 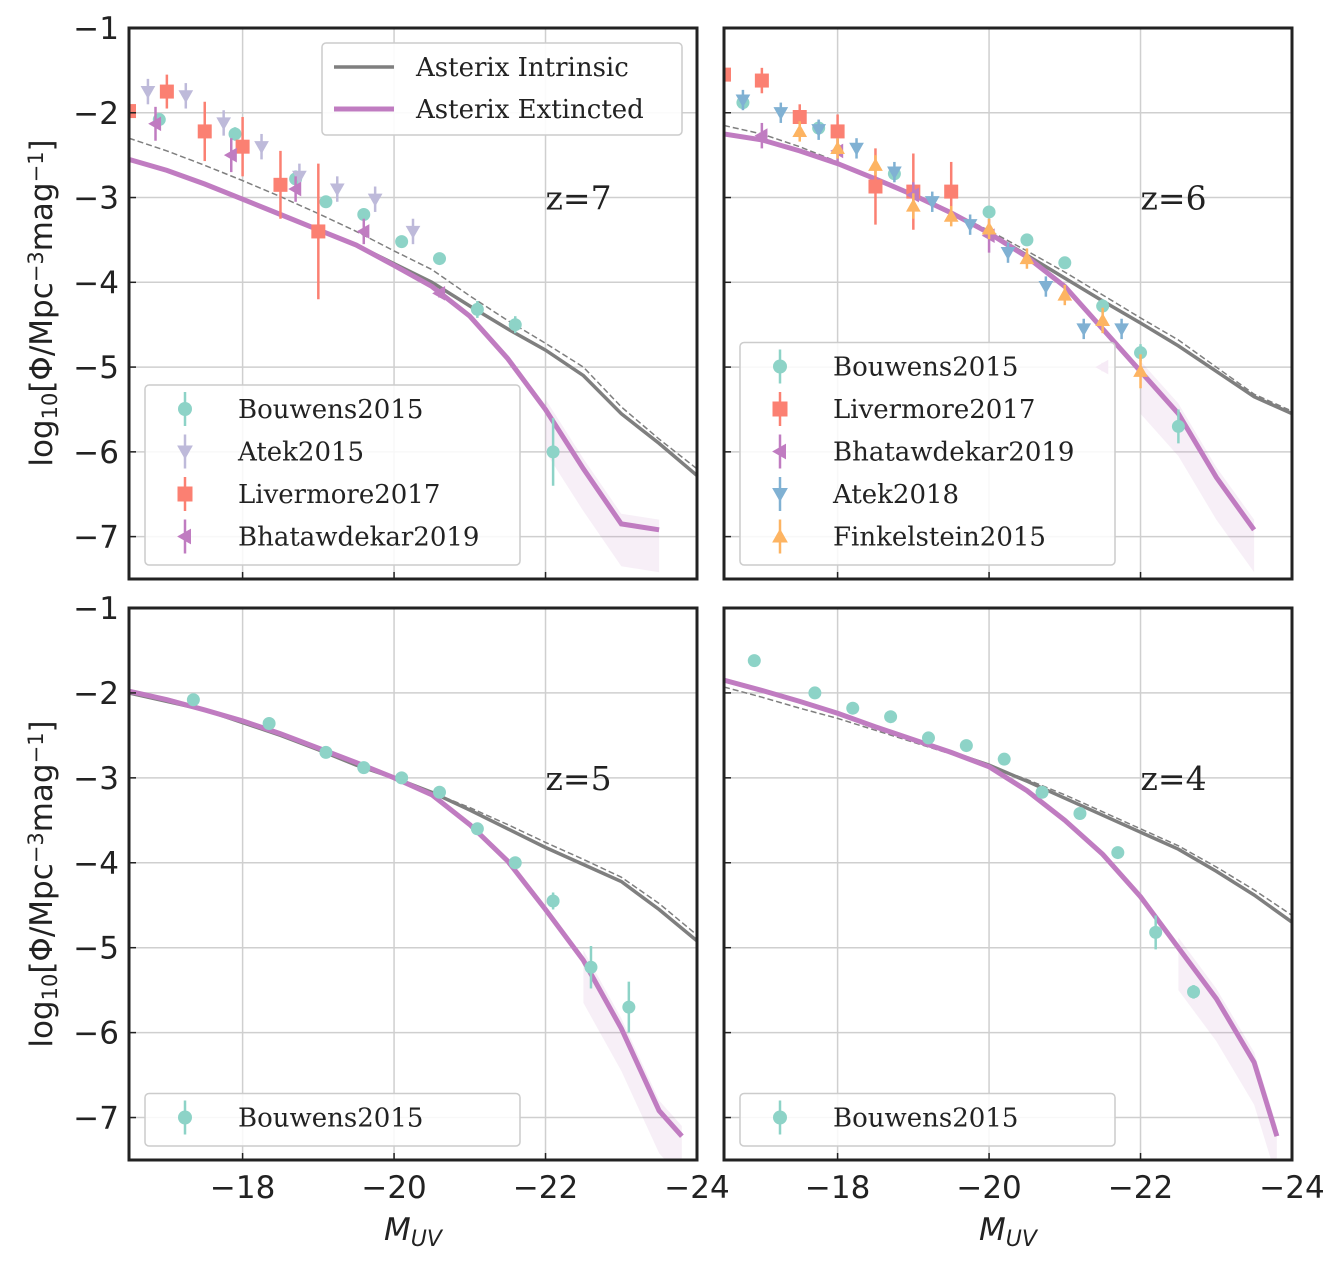 What do you see at coordinates (300, 453) in the screenshot?
I see `legend-label: Atek2015` at bounding box center [300, 453].